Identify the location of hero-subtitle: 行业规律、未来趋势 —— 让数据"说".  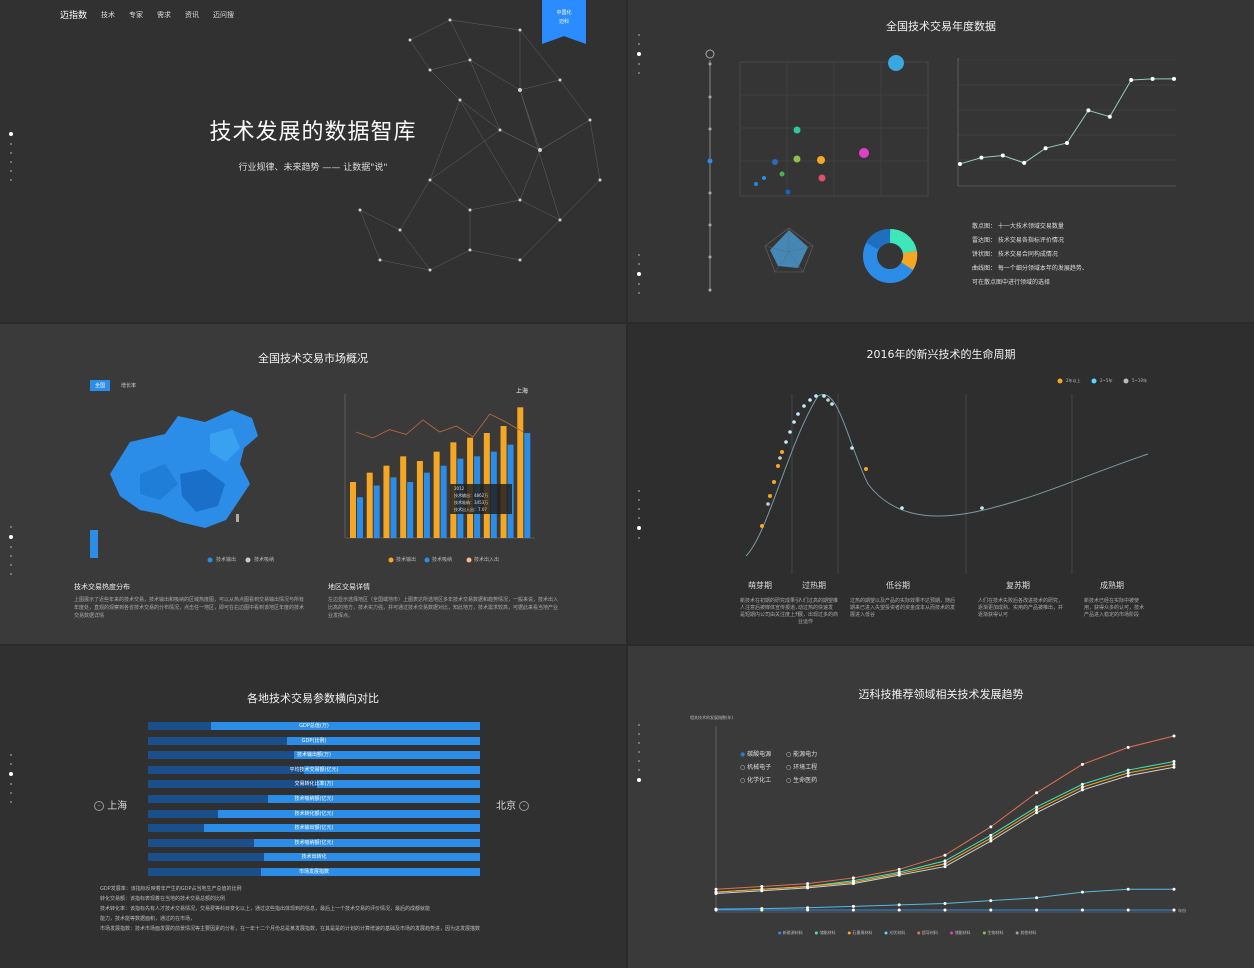
(313, 168).